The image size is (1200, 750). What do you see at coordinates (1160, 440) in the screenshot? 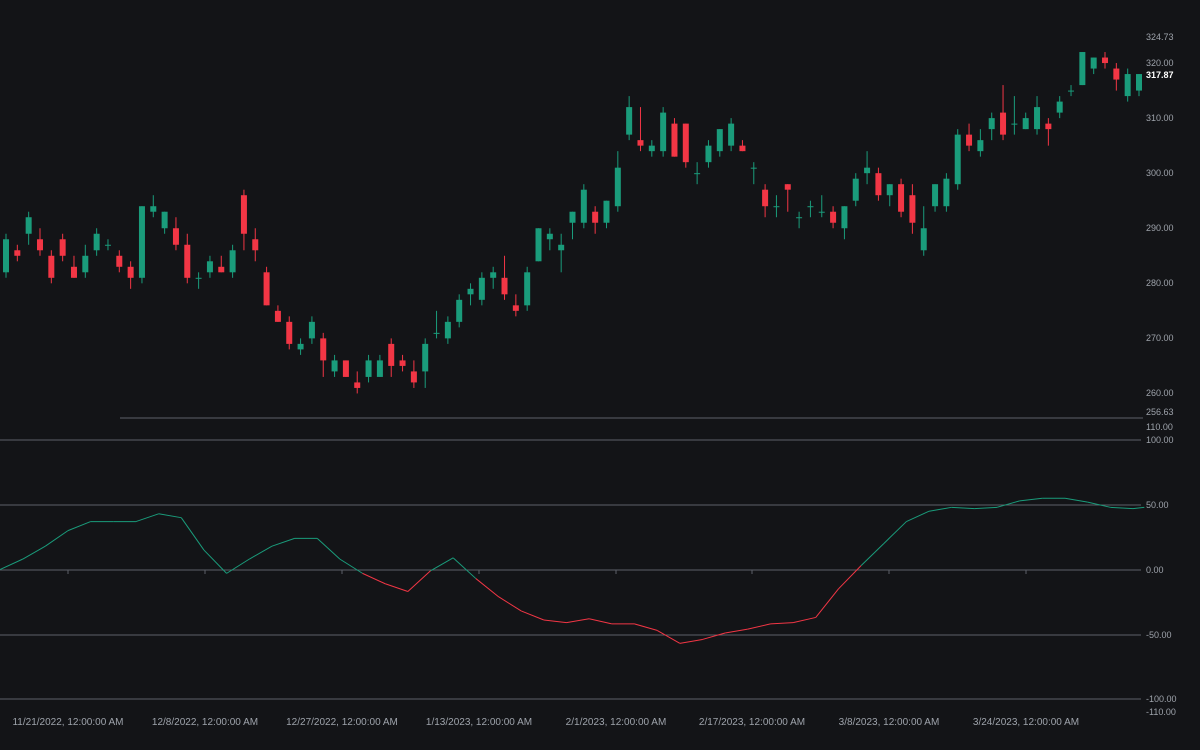
I see `osc-tick: 100.00` at bounding box center [1160, 440].